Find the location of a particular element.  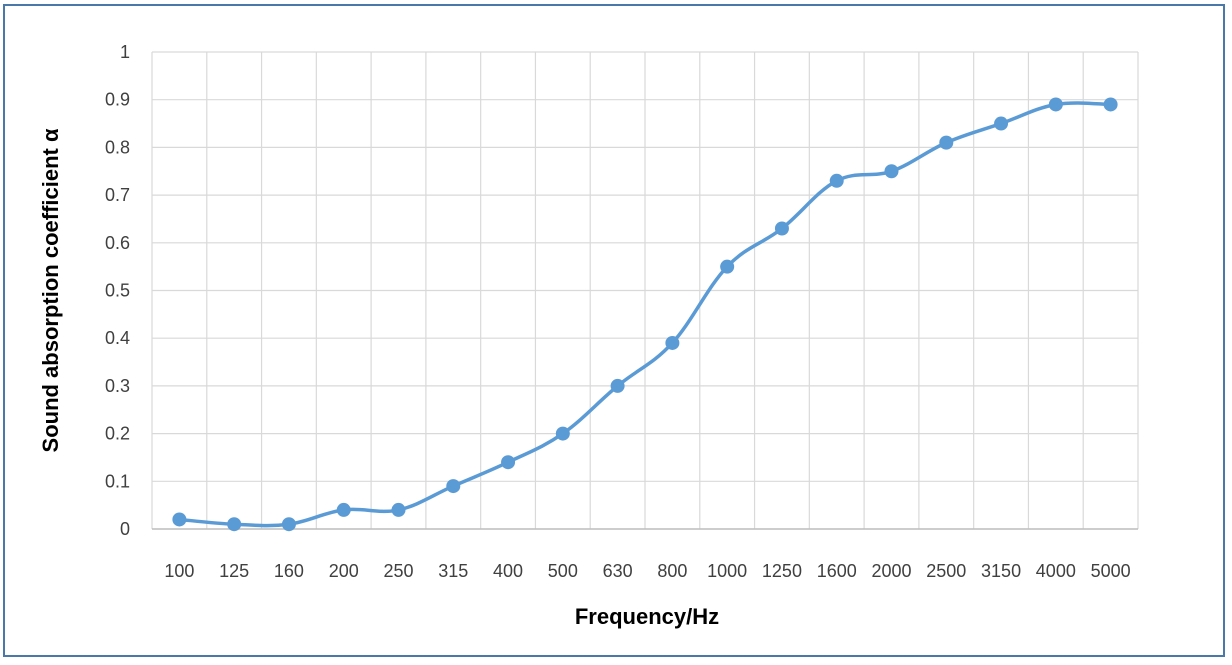

x-tick-label: 630 is located at coordinates (618, 571).